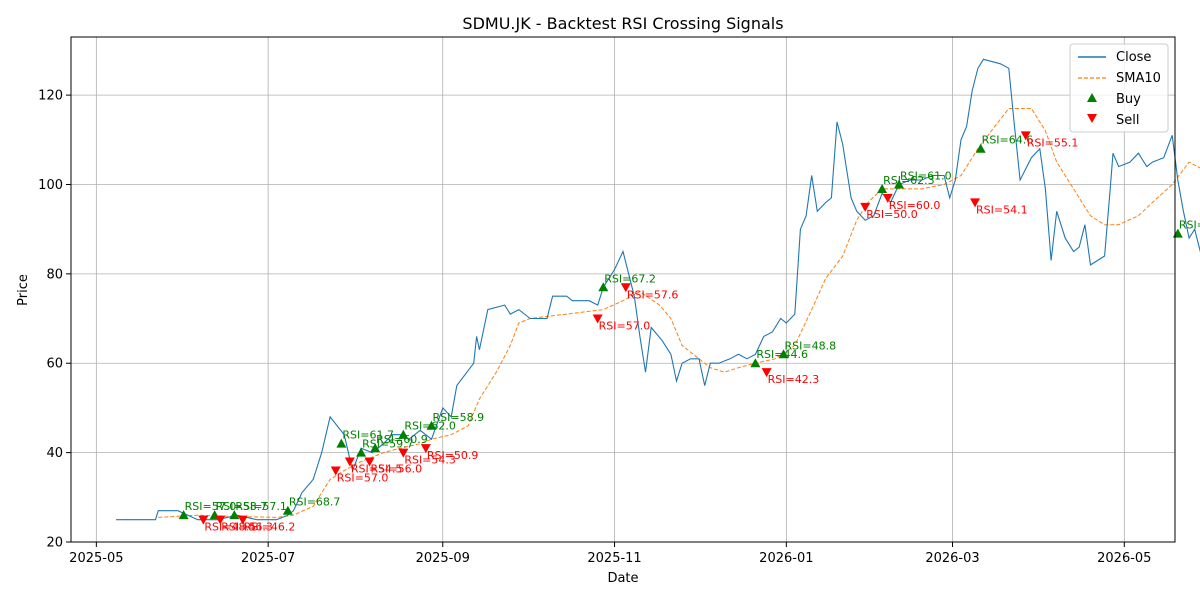  Describe the element at coordinates (1128, 99) in the screenshot. I see `legend-buy-label: Buy` at that location.